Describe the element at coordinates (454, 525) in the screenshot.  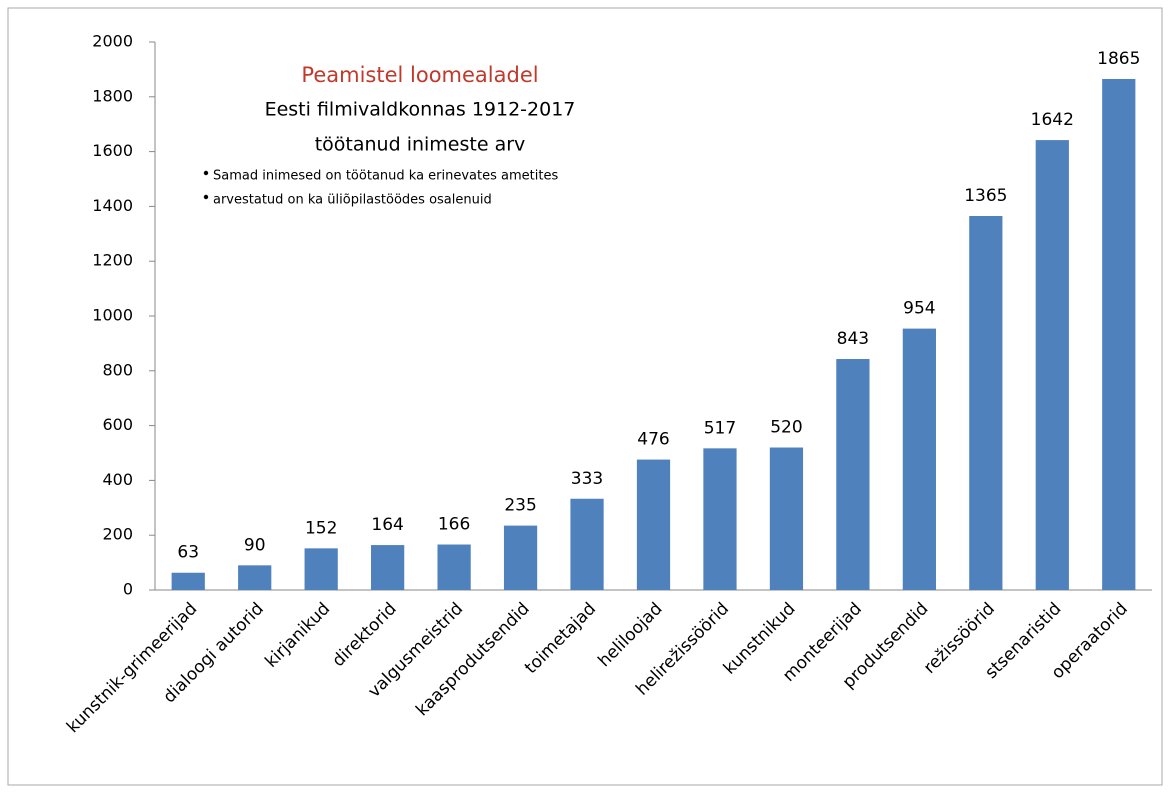
I see `value-label: 166` at that location.